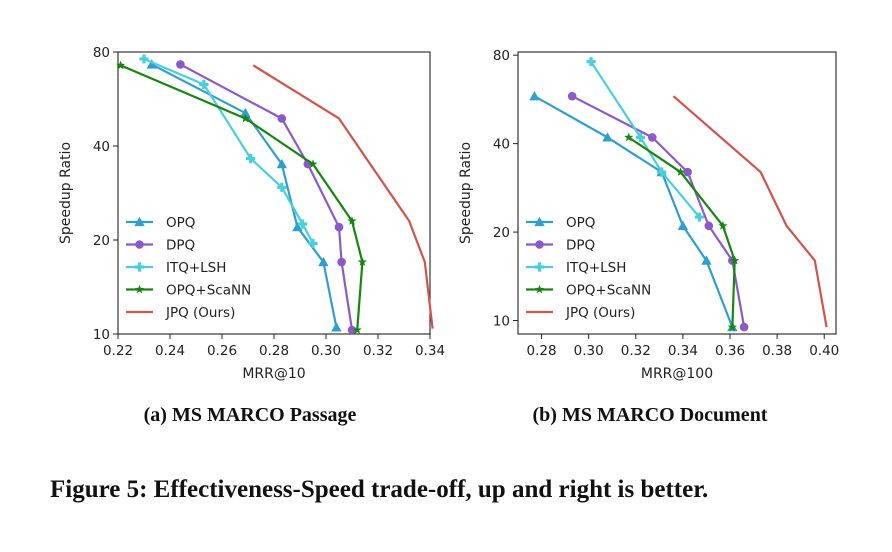  I want to click on x-axis-label: MRR@100, so click(677, 374).